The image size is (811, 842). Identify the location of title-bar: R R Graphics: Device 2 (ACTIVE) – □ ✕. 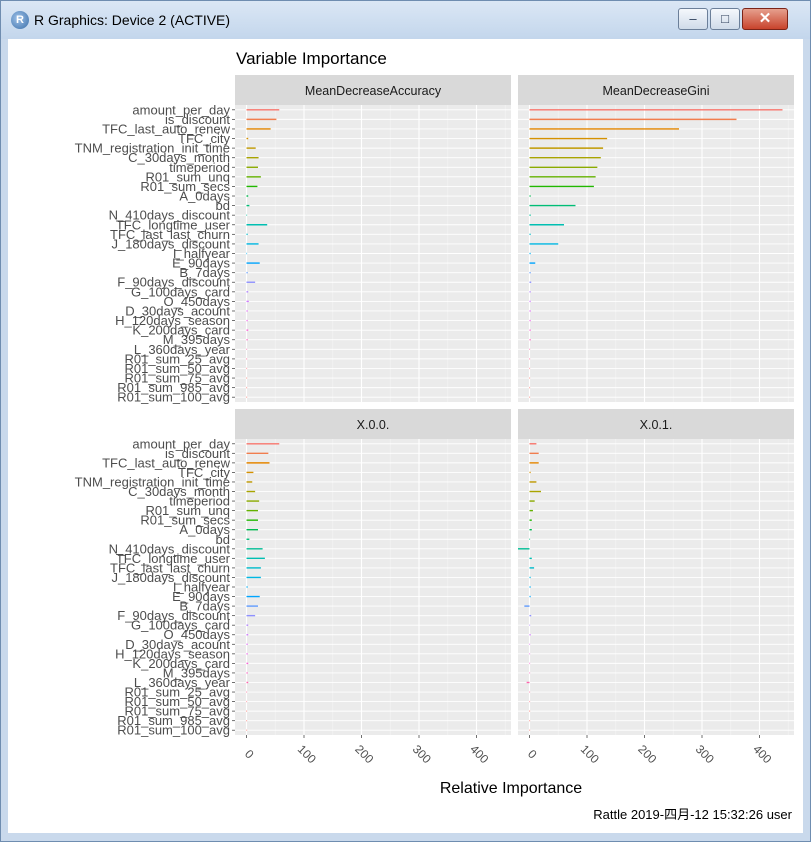
(405, 20).